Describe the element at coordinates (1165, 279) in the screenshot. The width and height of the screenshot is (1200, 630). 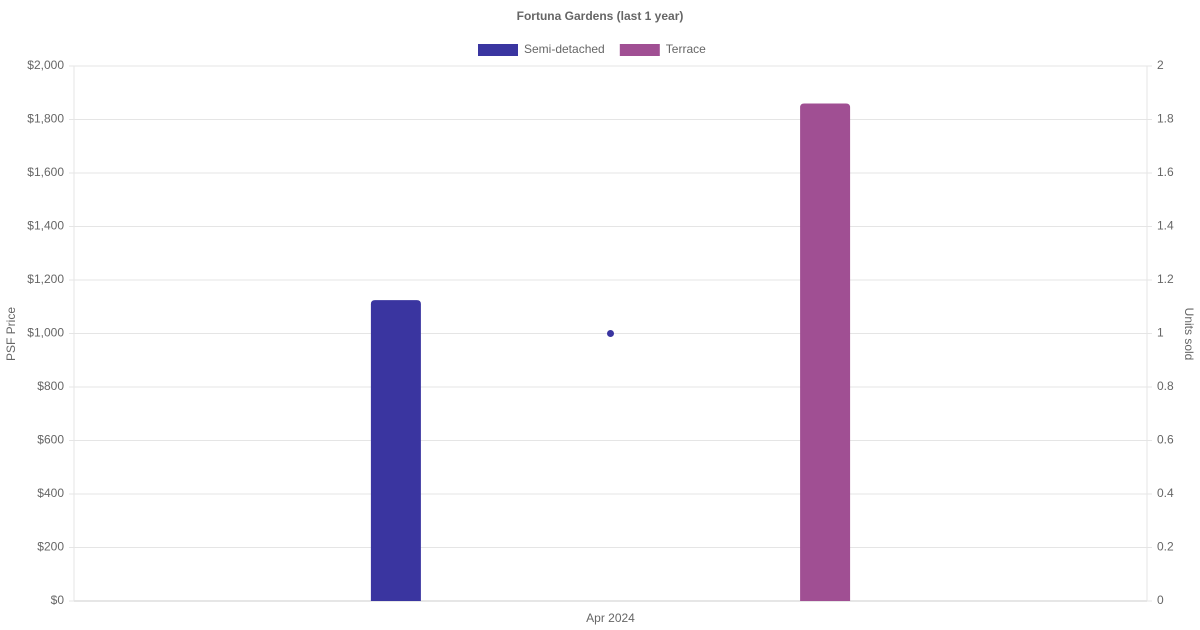
I see `y2-tick-label: 1.2` at that location.